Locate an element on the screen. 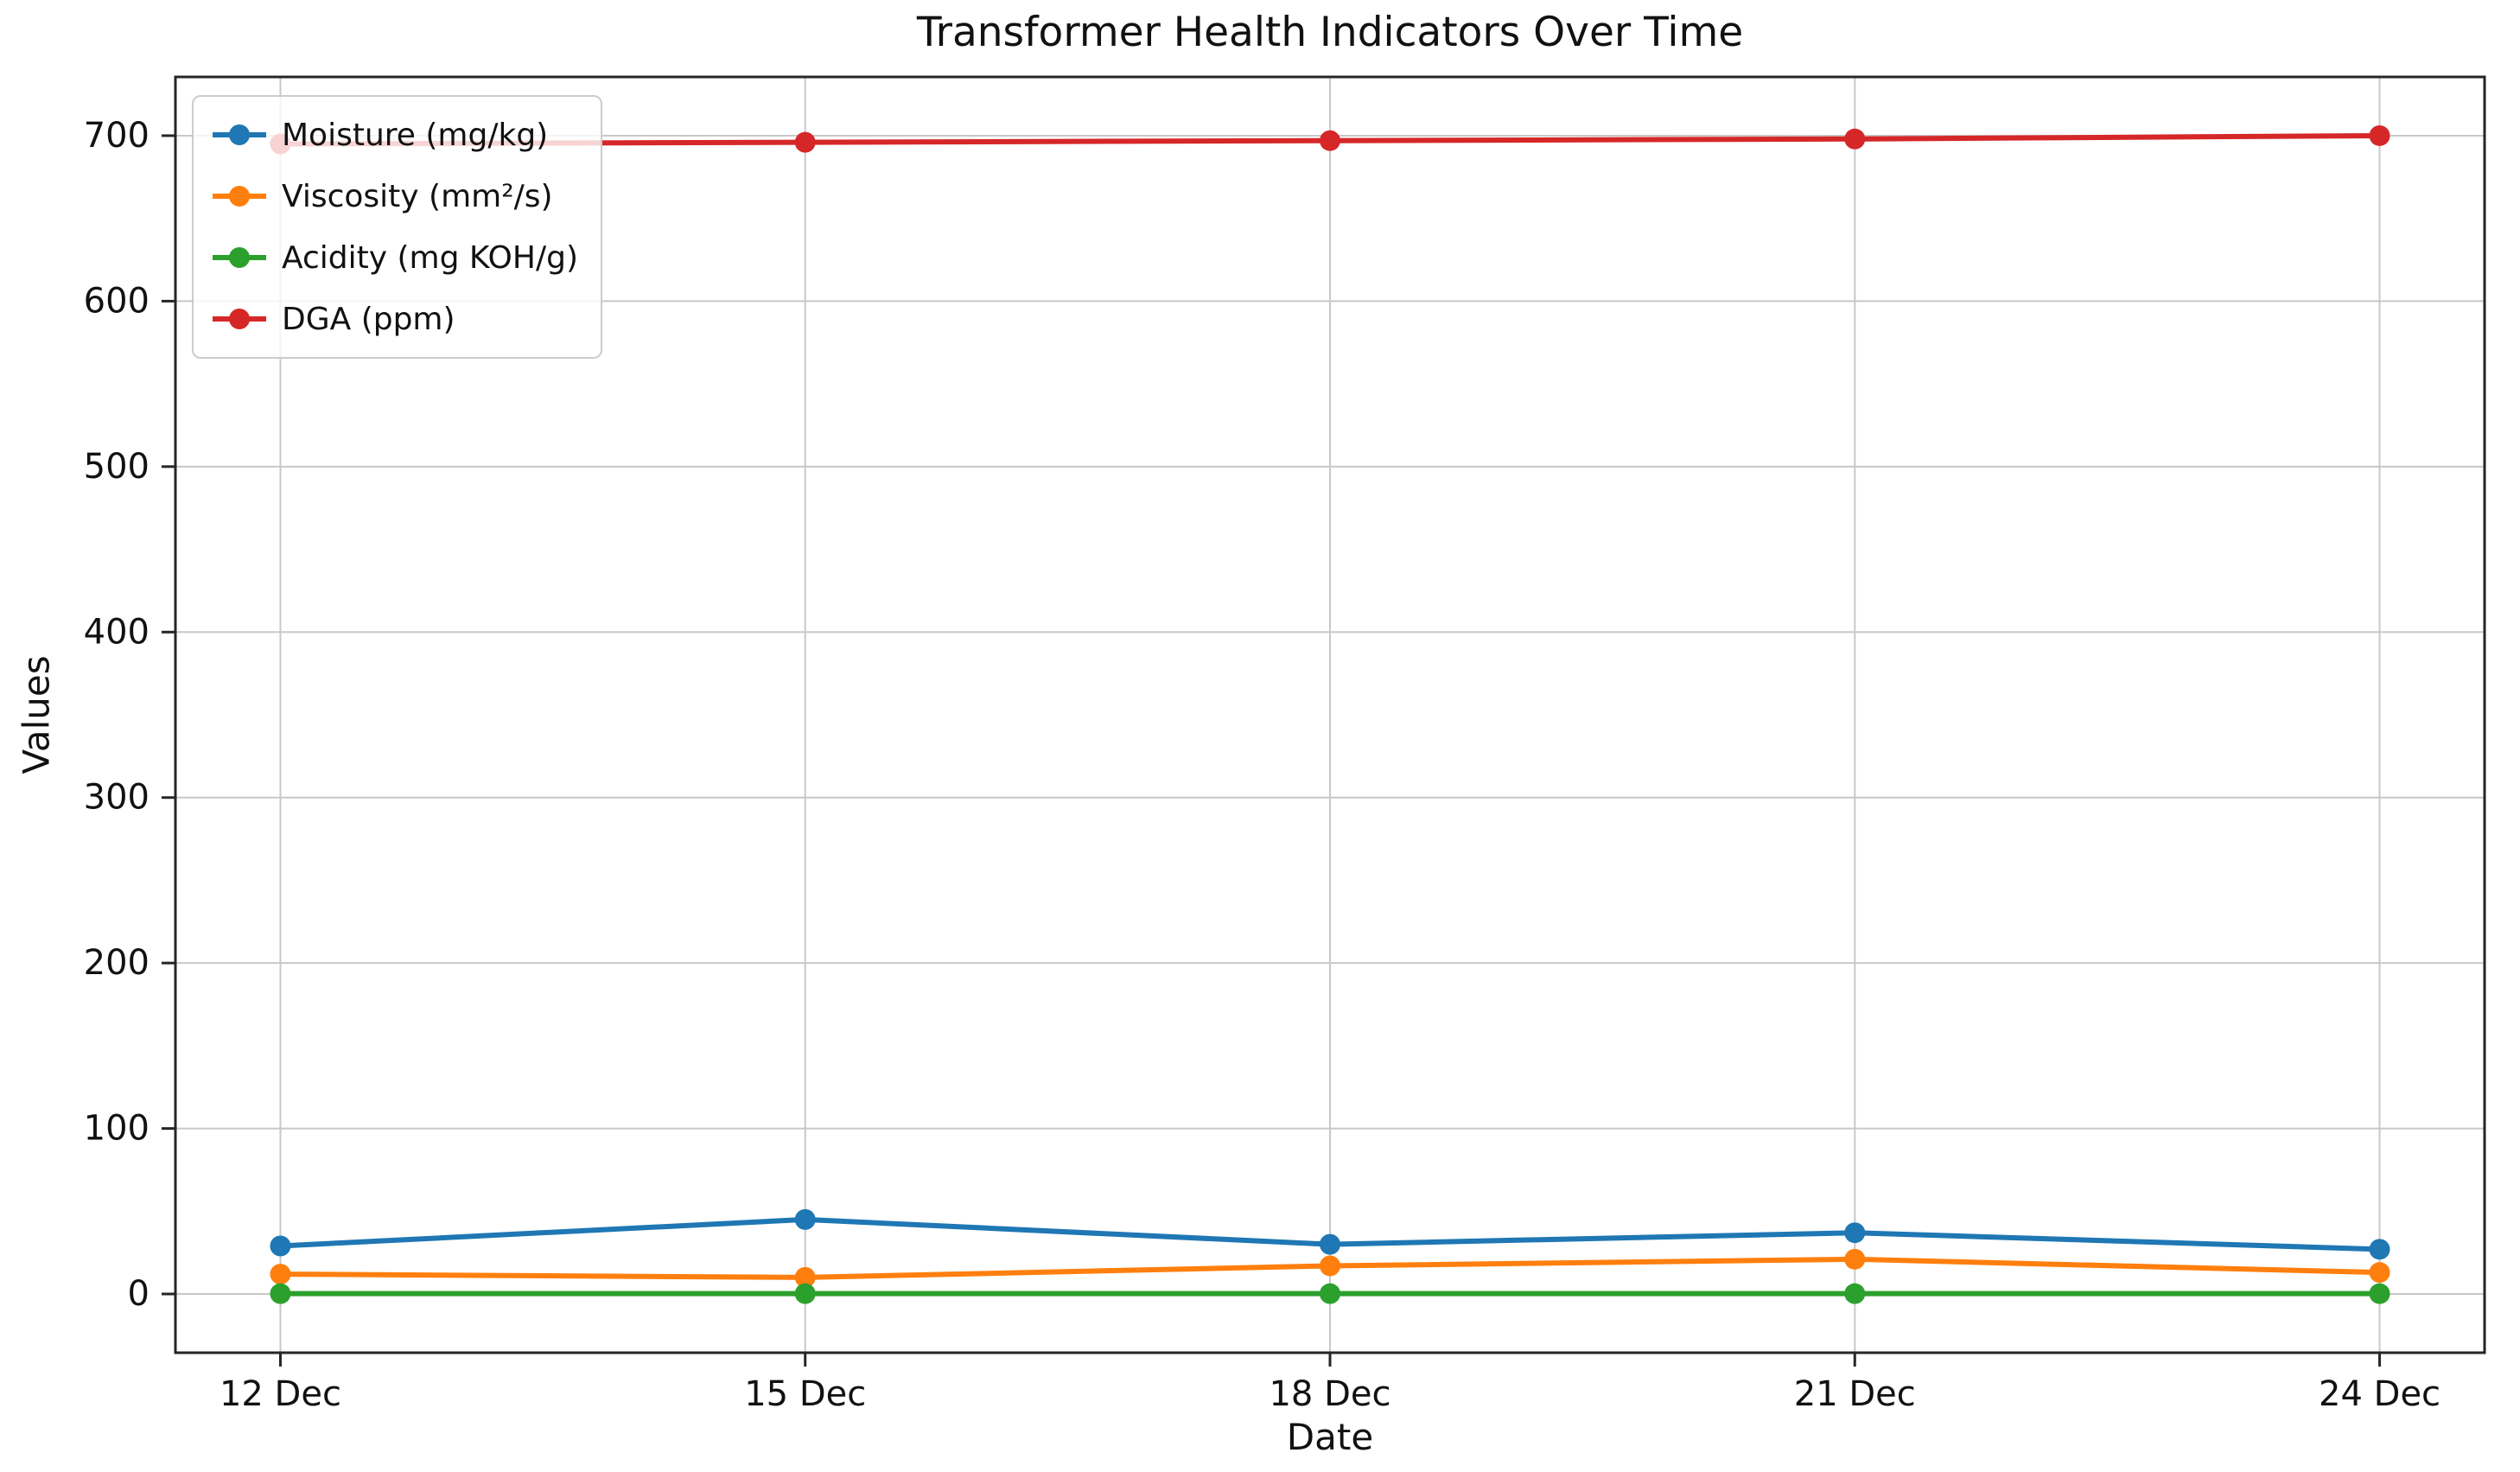 Image resolution: width=2520 pixels, height=1472 pixels. y-tick-label: 200 is located at coordinates (117, 963).